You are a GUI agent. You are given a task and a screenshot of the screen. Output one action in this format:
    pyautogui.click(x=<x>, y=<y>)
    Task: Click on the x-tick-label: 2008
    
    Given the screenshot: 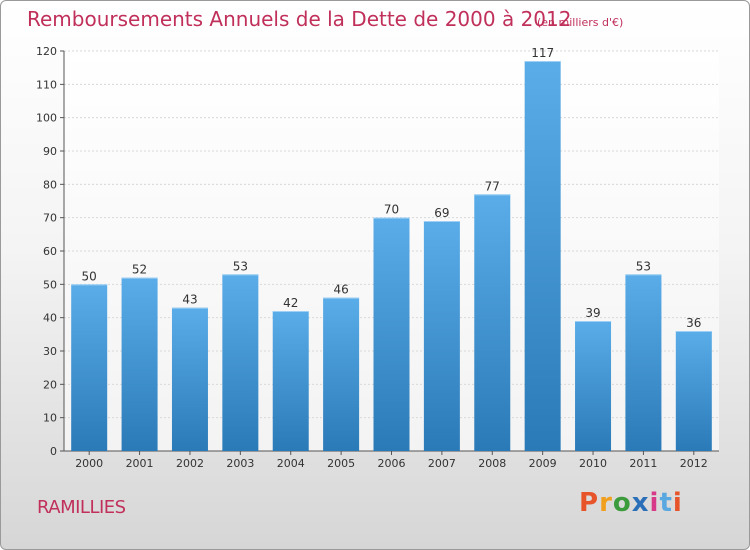 What is the action you would take?
    pyautogui.click(x=492, y=463)
    